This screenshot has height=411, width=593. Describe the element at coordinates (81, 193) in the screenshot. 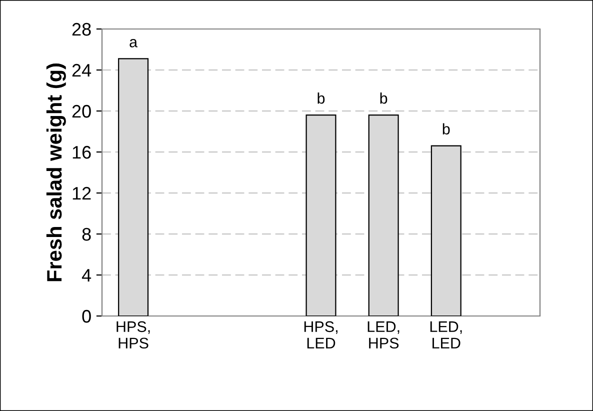

I see `y-tick-label: 12` at that location.